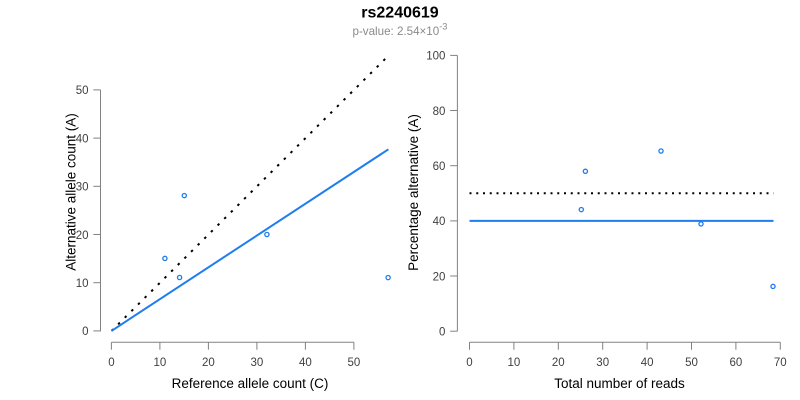 This screenshot has height=400, width=800. Describe the element at coordinates (400, 30) in the screenshot. I see `svg-text: p-value: 2.54×10-3` at that location.